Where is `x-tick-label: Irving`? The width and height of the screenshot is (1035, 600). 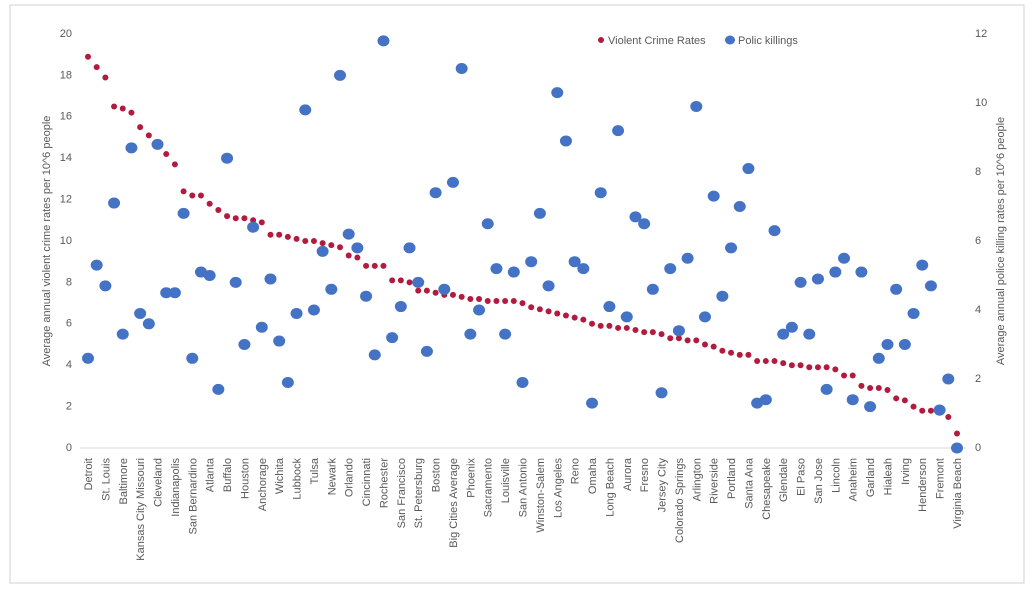 x-tick-label: Irving is located at coordinates (906, 471).